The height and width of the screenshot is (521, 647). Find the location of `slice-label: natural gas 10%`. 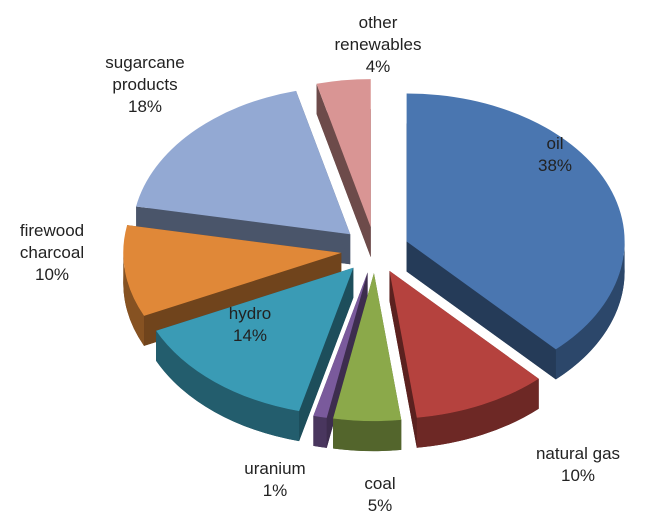

slice-label: natural gas 10% is located at coordinates (578, 465).